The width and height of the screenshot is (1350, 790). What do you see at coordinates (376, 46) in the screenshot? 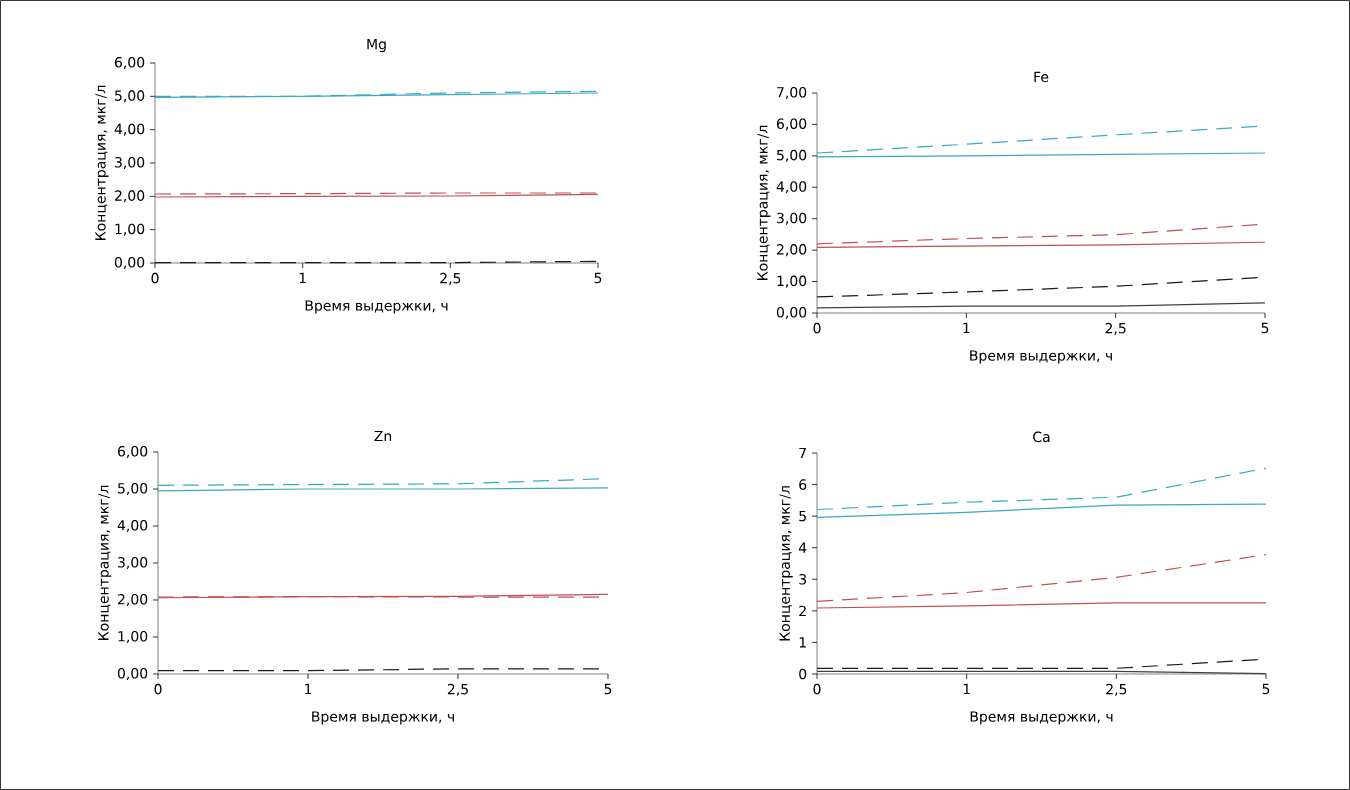
I see `chart-title: Mg` at bounding box center [376, 46].